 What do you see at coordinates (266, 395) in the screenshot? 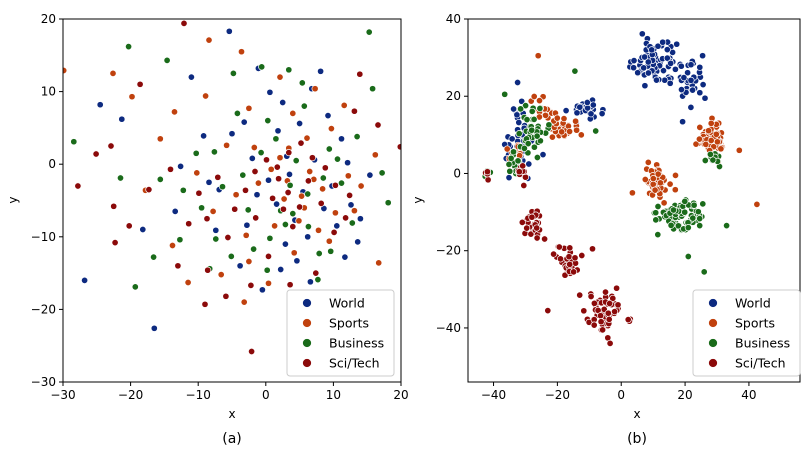
I see `x-tick-label: 0` at bounding box center [266, 395].